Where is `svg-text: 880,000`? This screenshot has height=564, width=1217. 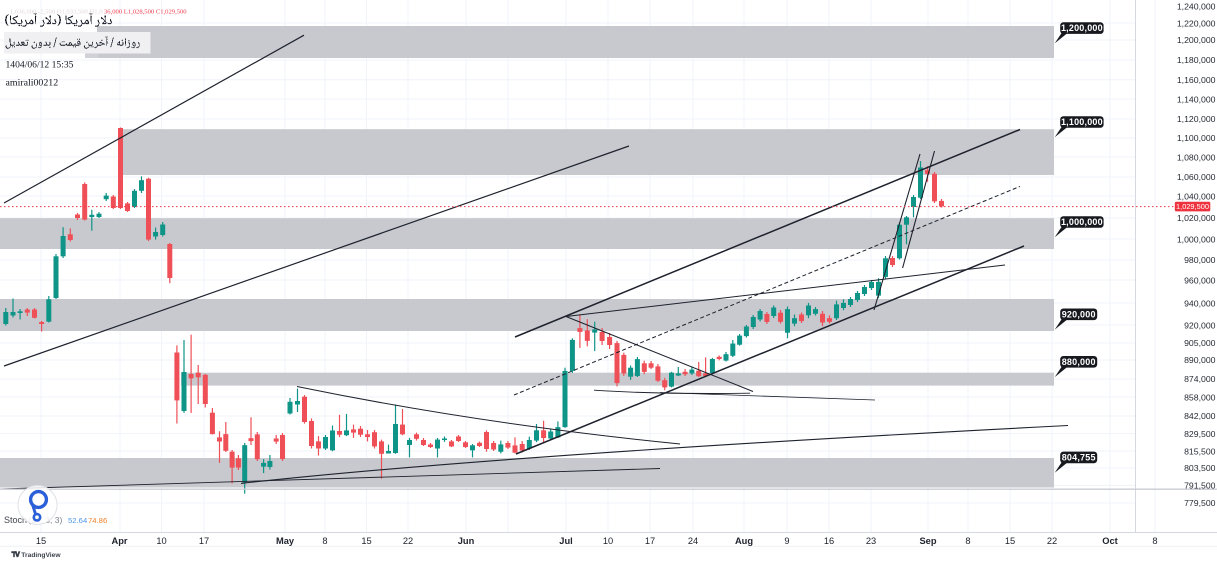 svg-text: 880,000 is located at coordinates (1079, 362).